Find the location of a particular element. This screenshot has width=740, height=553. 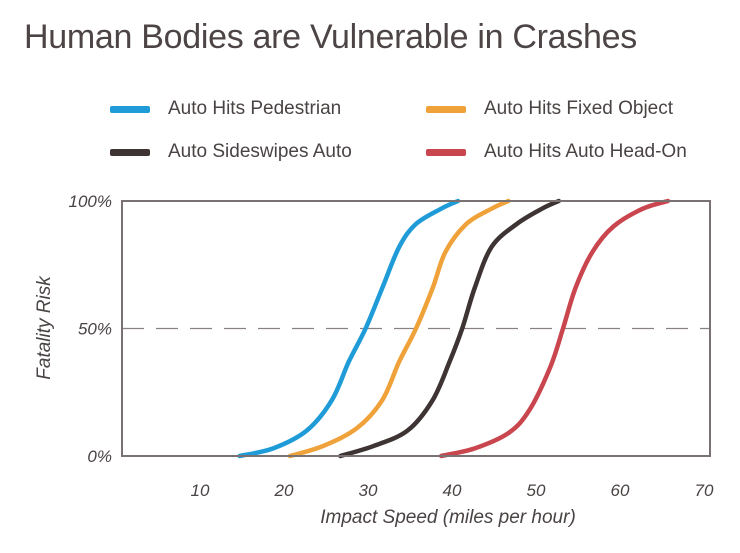

series-line-head-on is located at coordinates (554, 328).